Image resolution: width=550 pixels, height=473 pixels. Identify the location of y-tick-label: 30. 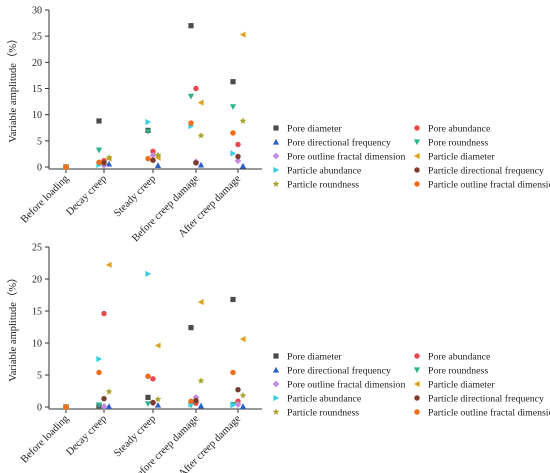
(37, 11).